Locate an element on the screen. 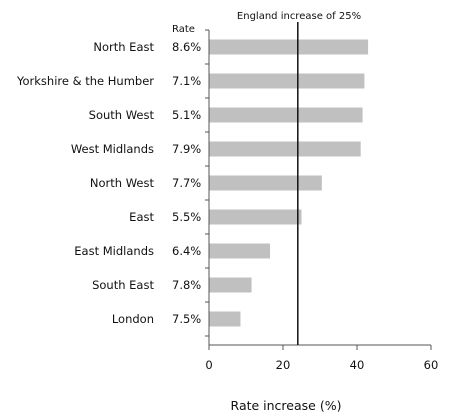 This screenshot has width=449, height=413. bar-north-west is located at coordinates (265, 183).